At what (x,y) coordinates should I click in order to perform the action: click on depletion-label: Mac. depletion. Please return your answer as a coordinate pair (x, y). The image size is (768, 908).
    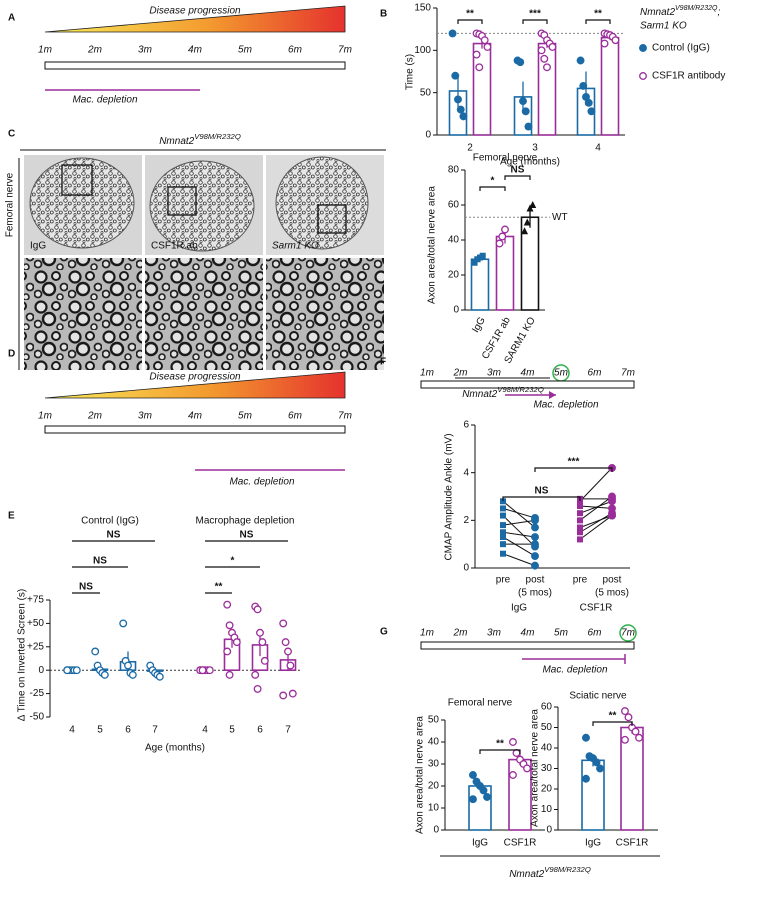
    Looking at the image, I should click on (574, 670).